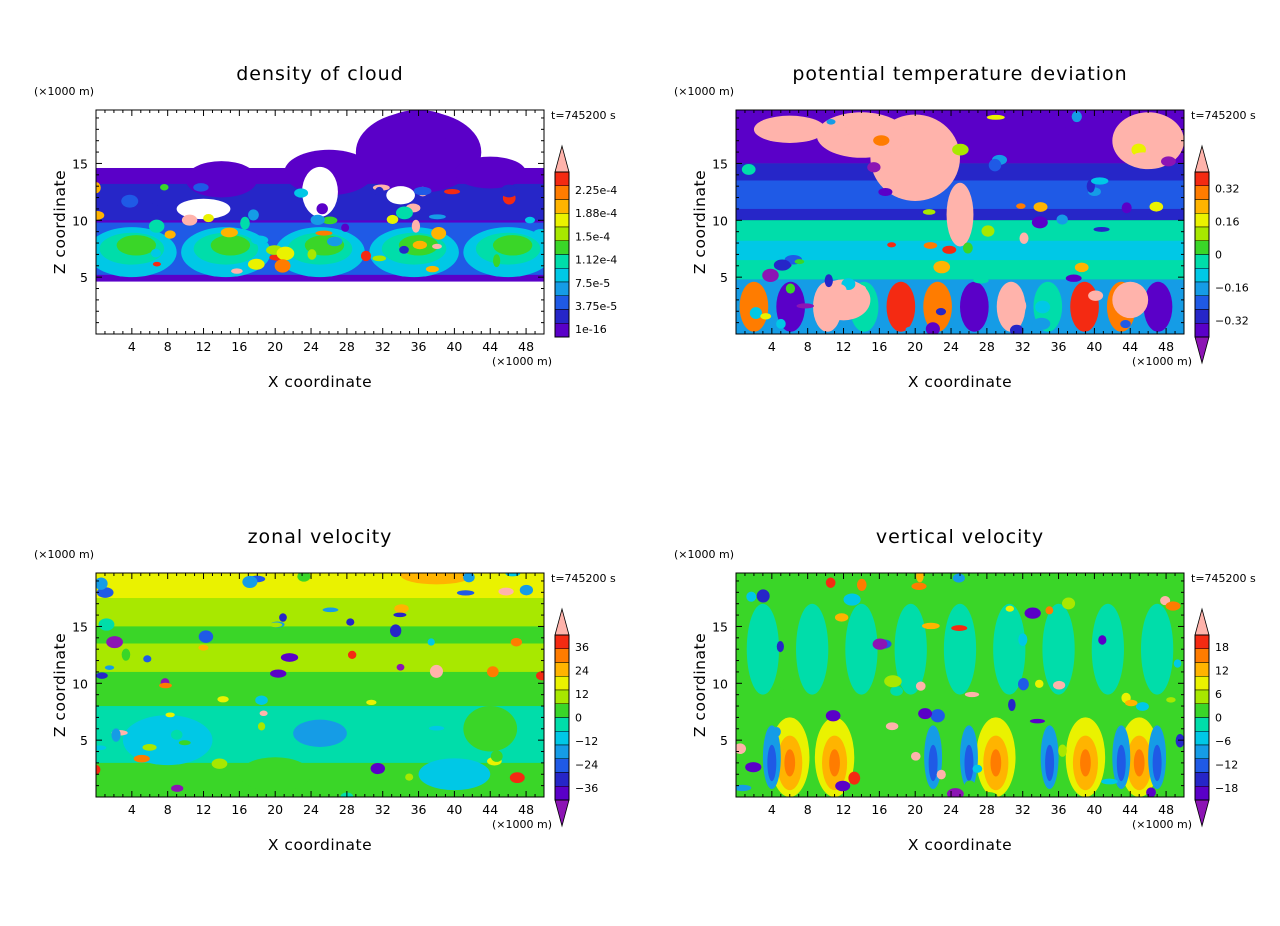 This screenshot has width=1280, height=926. I want to click on x-axis-label: X coordinate, so click(960, 382).